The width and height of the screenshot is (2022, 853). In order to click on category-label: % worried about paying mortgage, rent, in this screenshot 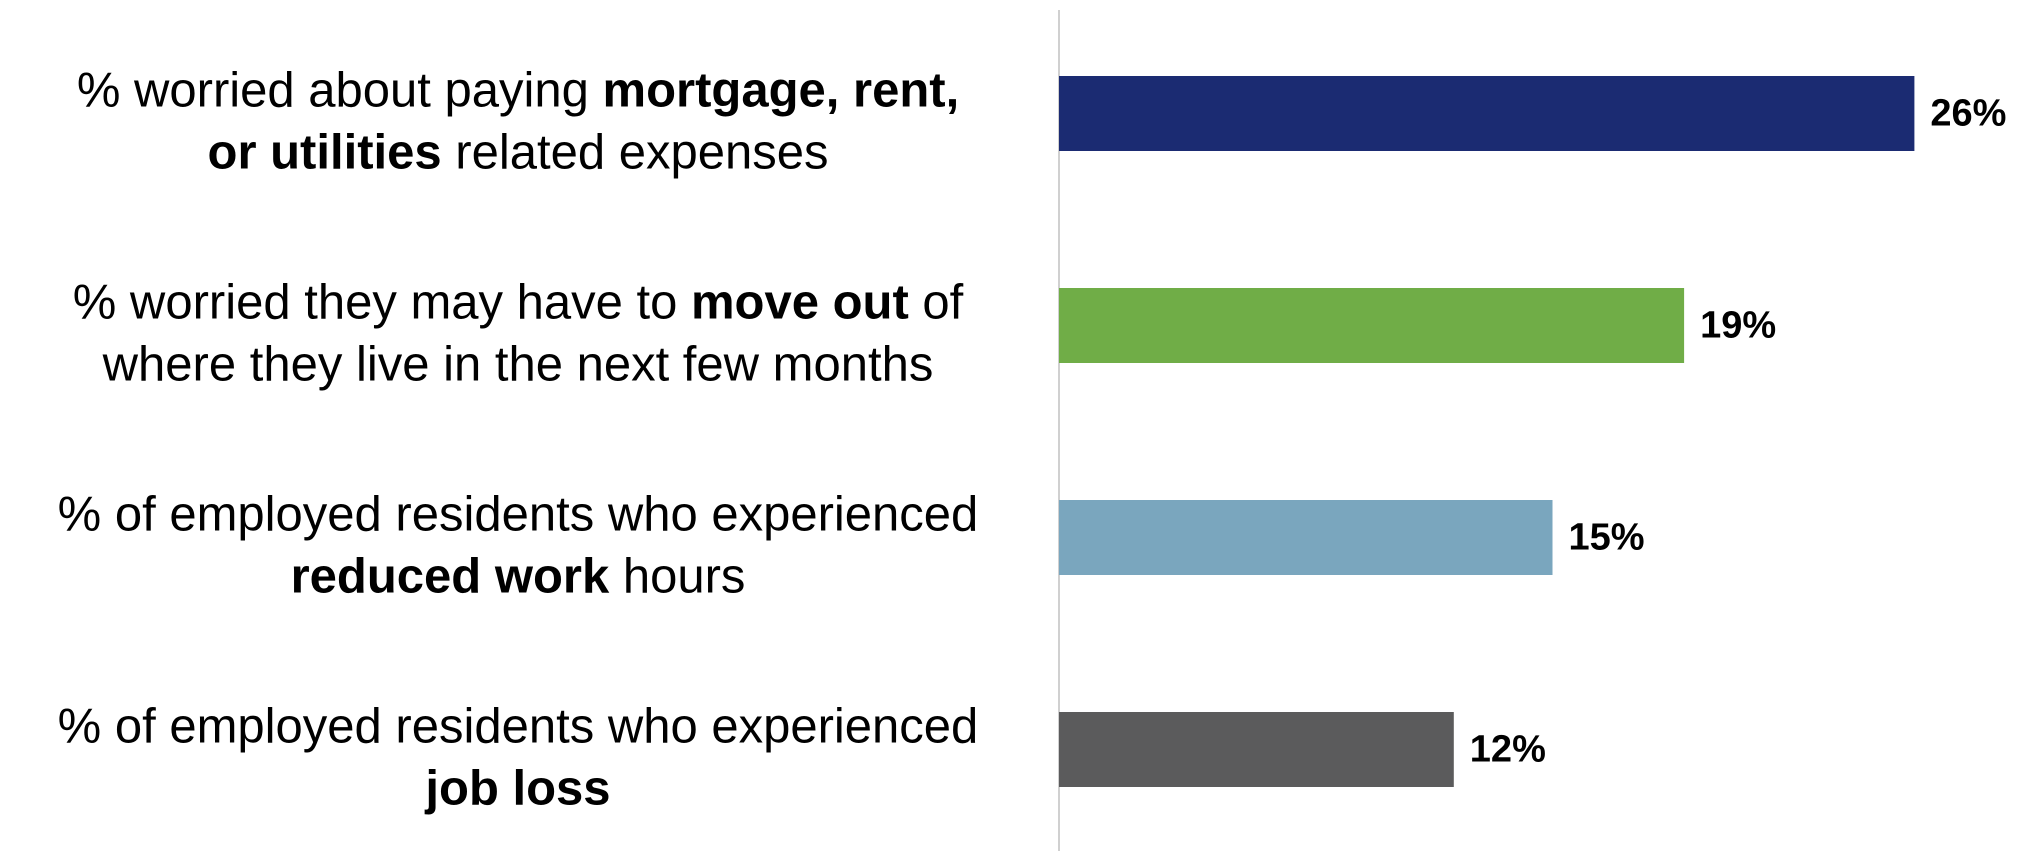, I will do `click(518, 90)`.